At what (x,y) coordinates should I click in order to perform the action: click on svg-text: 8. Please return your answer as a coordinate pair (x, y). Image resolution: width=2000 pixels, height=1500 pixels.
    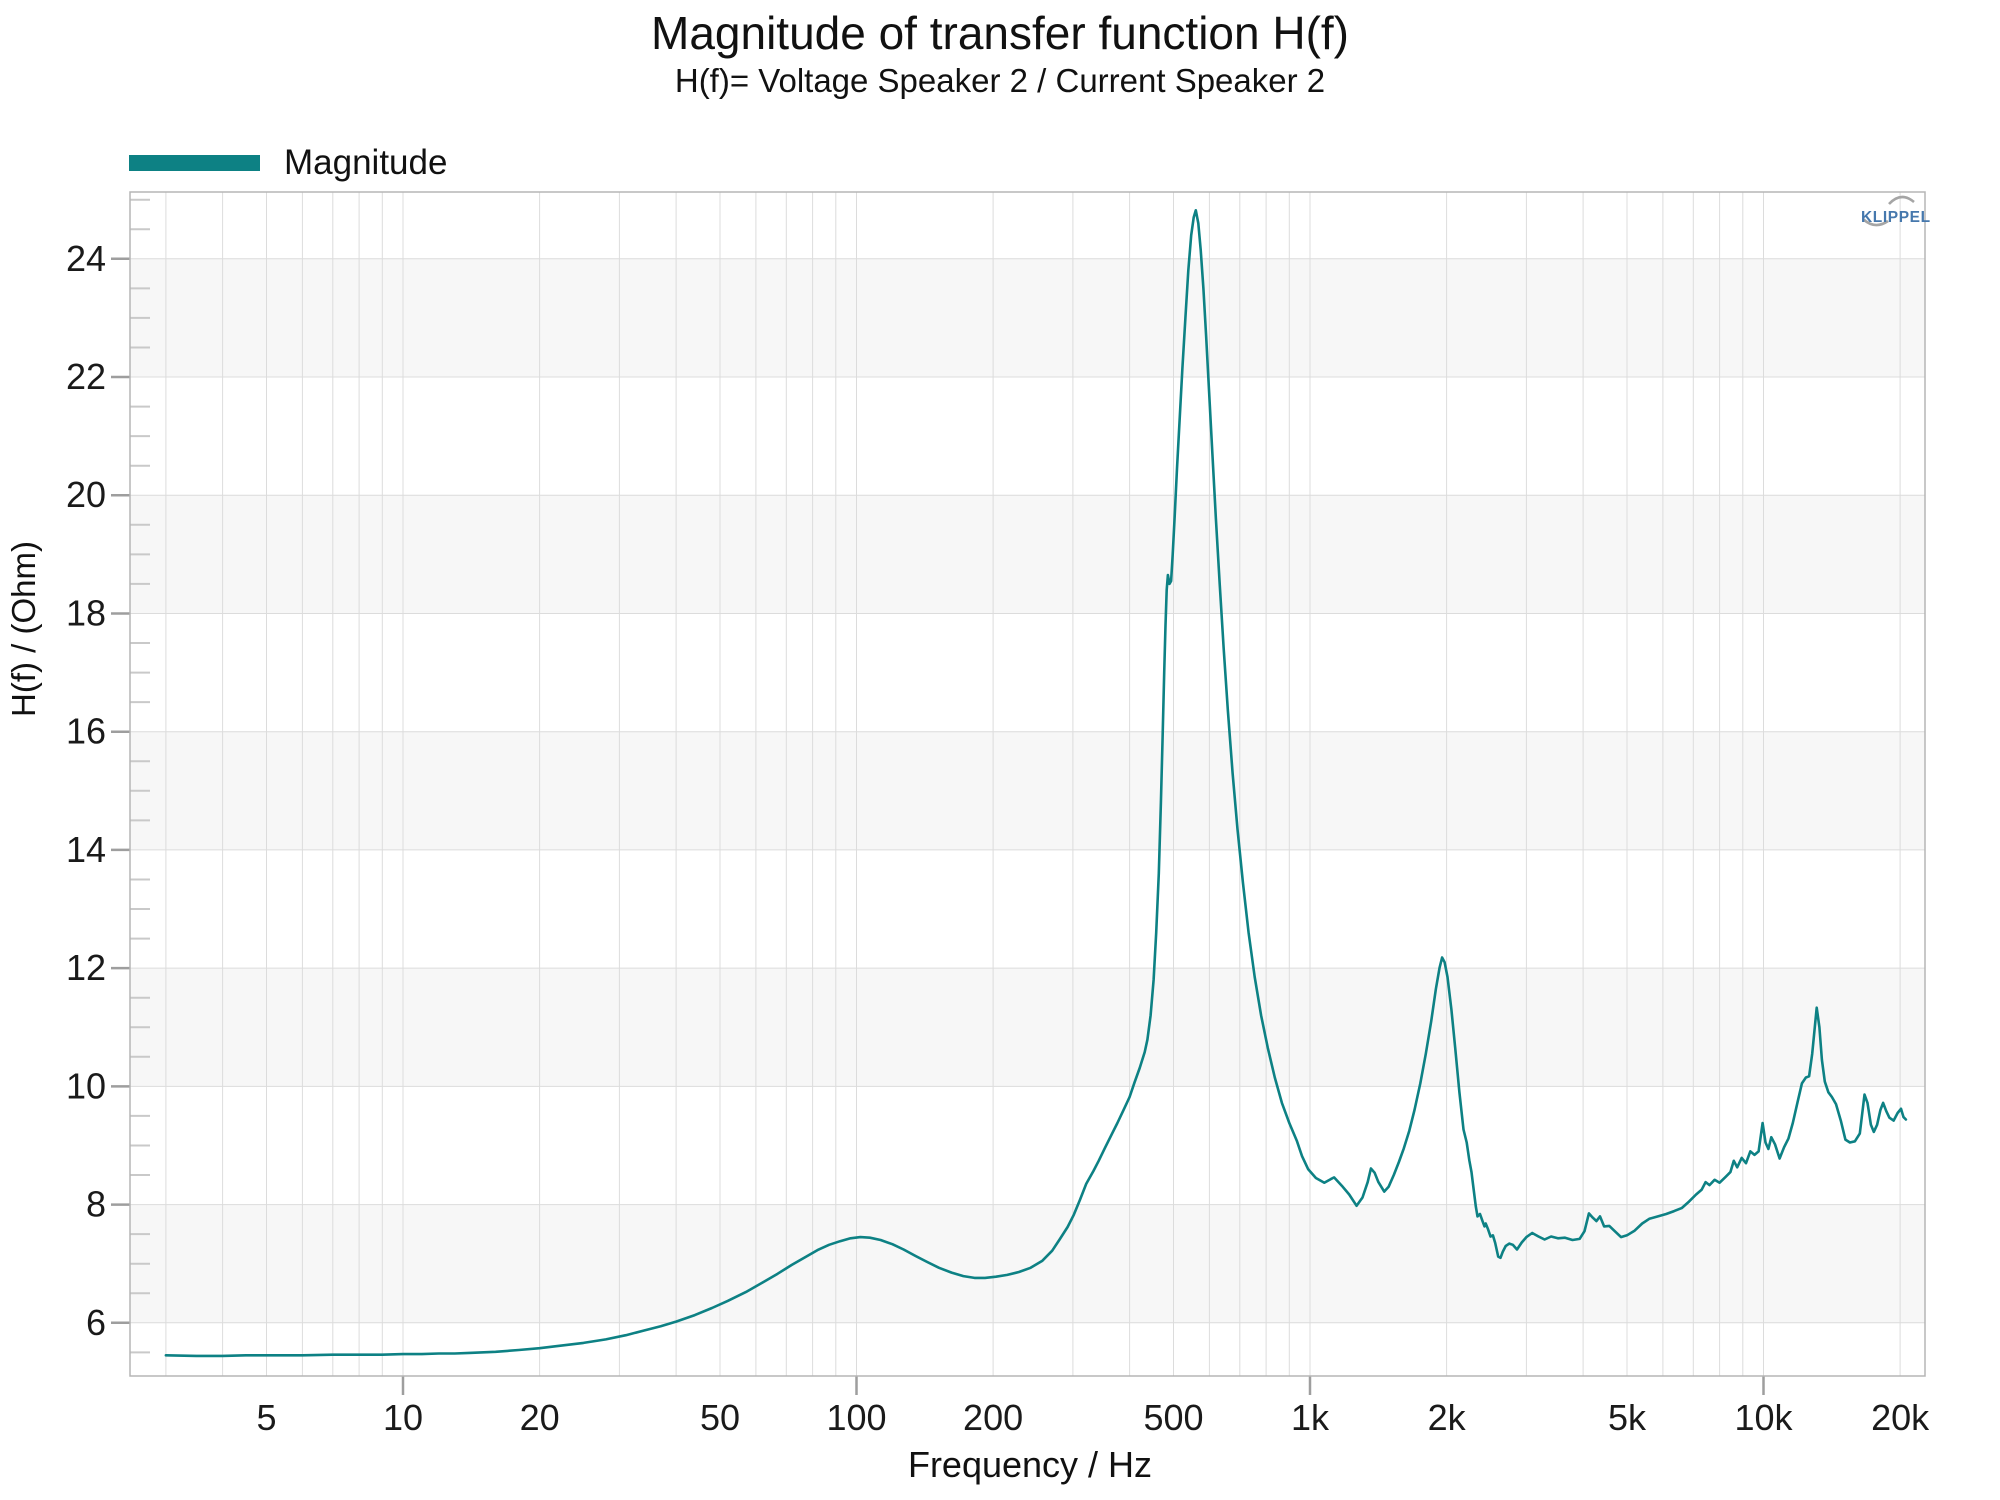
    Looking at the image, I should click on (96, 1204).